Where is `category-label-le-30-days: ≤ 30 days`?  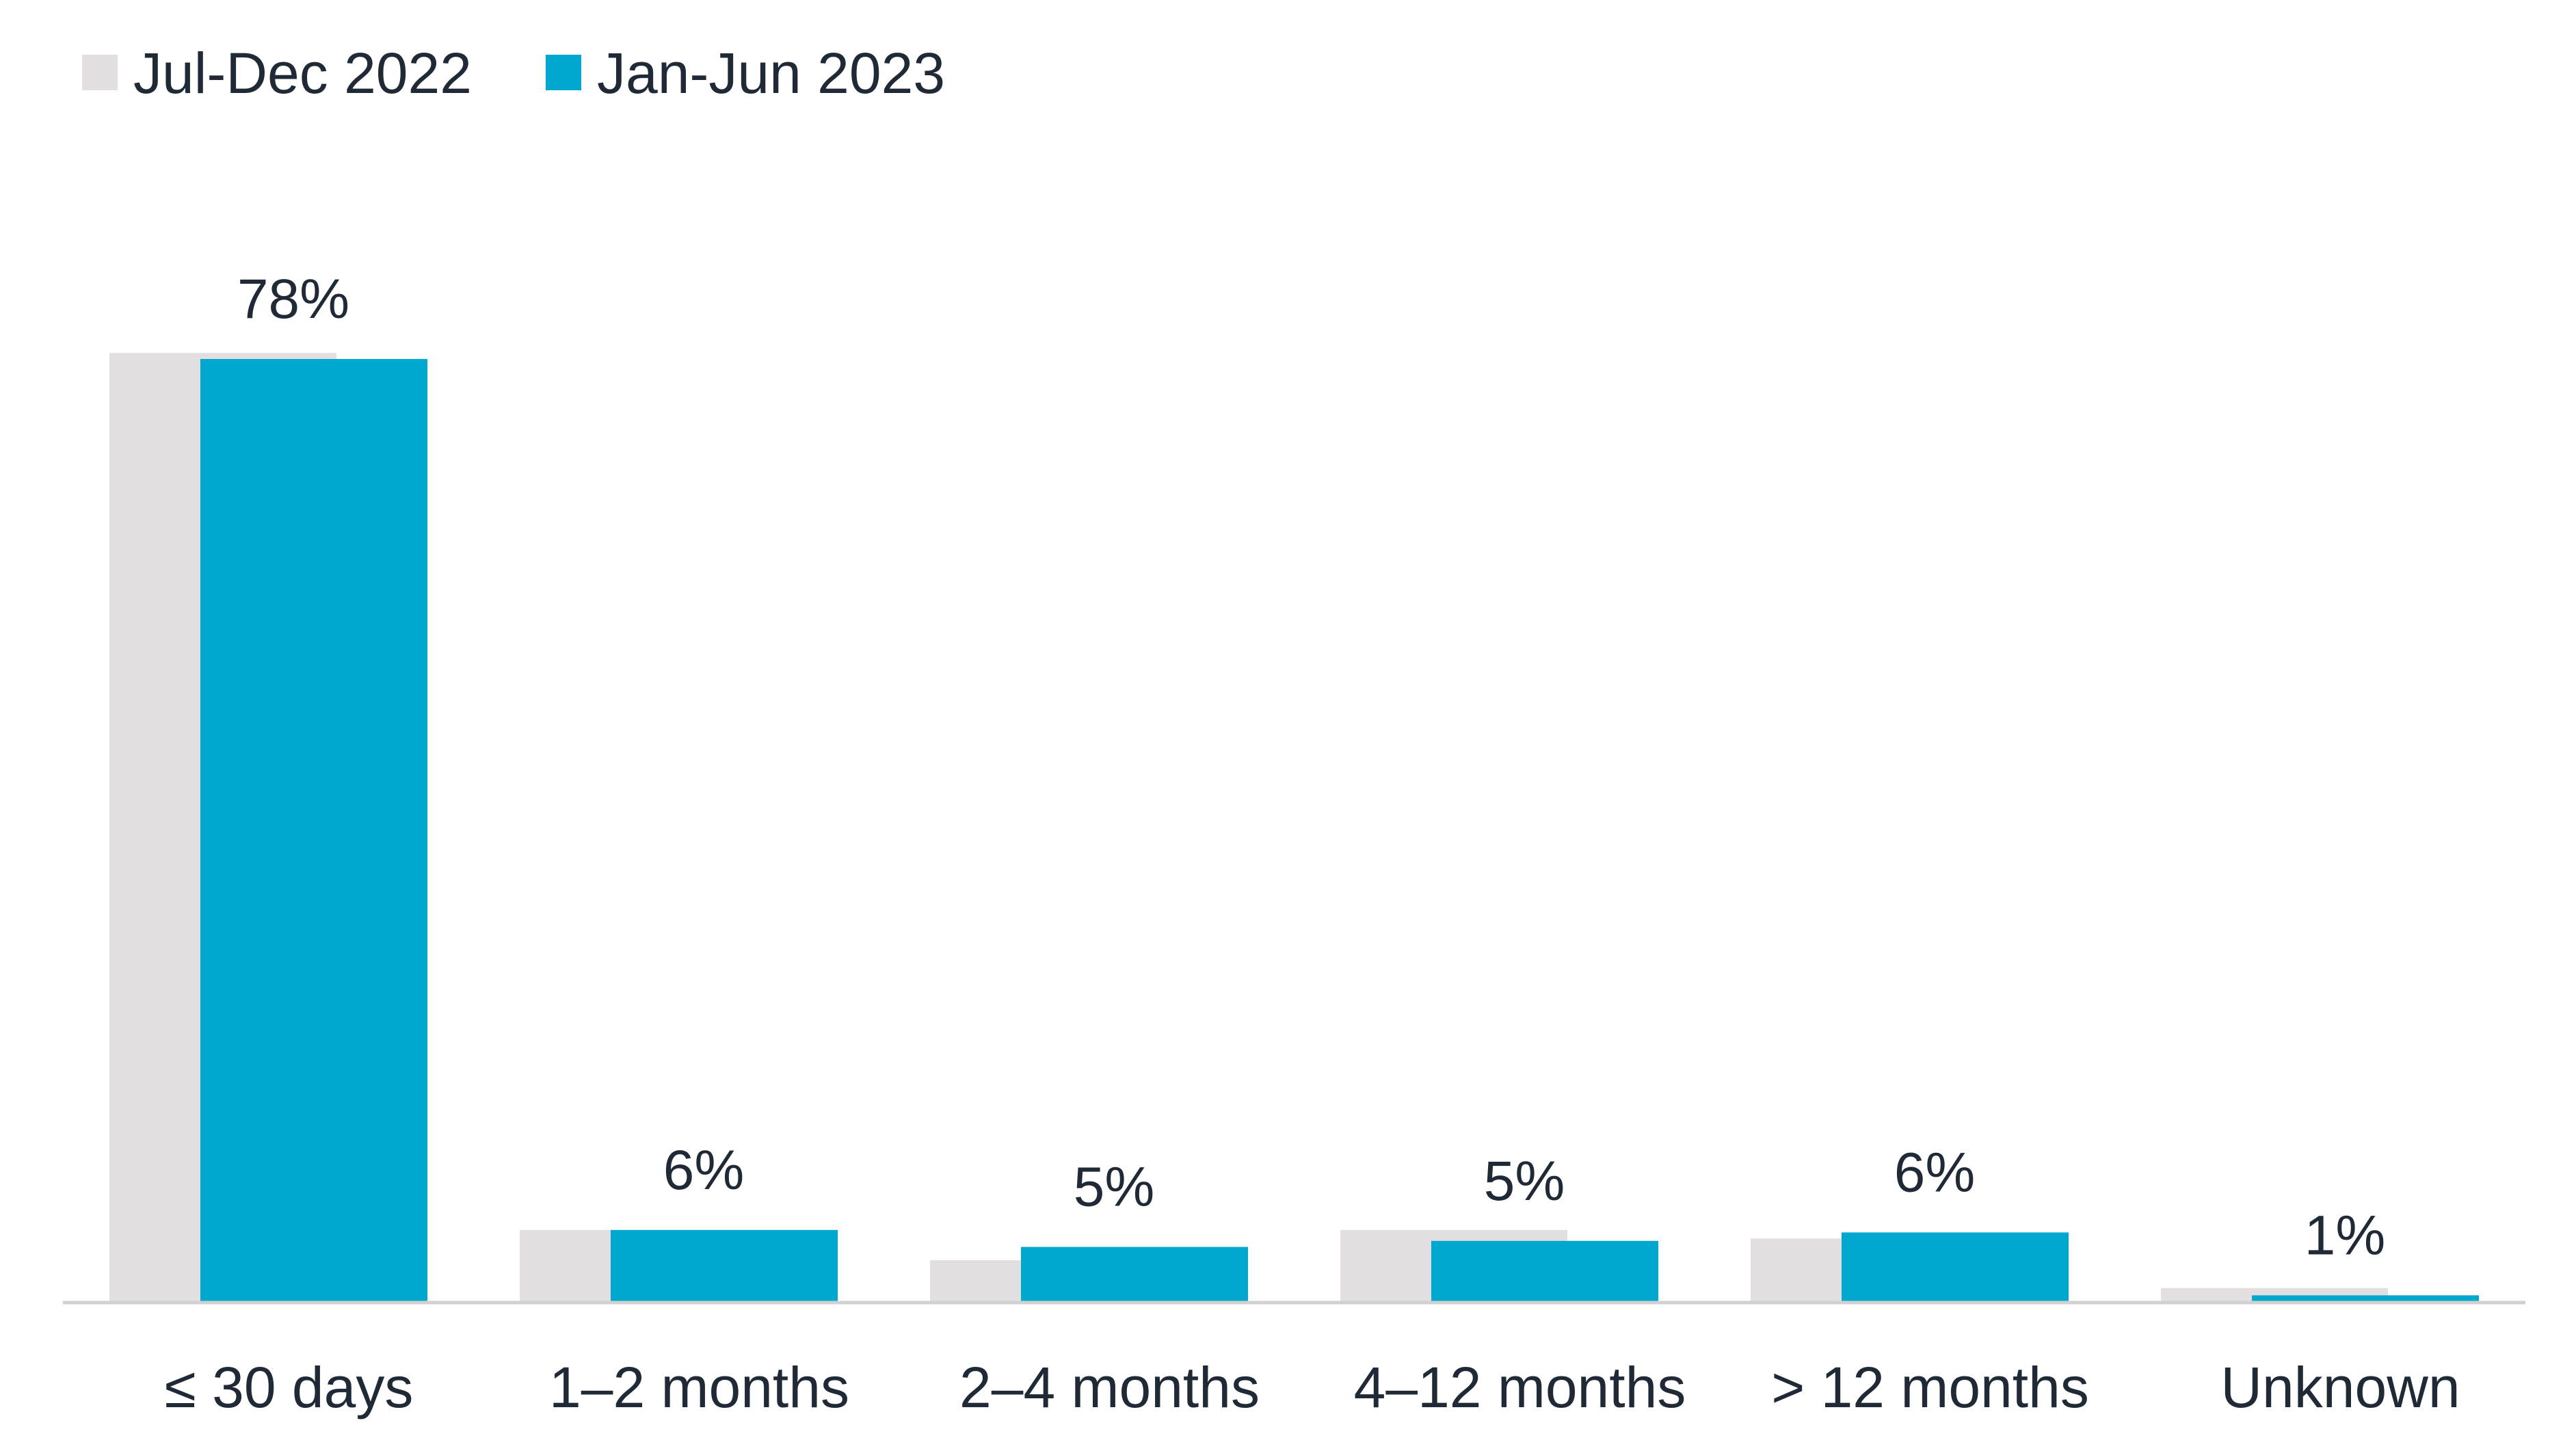
category-label-le-30-days: ≤ 30 days is located at coordinates (289, 1387).